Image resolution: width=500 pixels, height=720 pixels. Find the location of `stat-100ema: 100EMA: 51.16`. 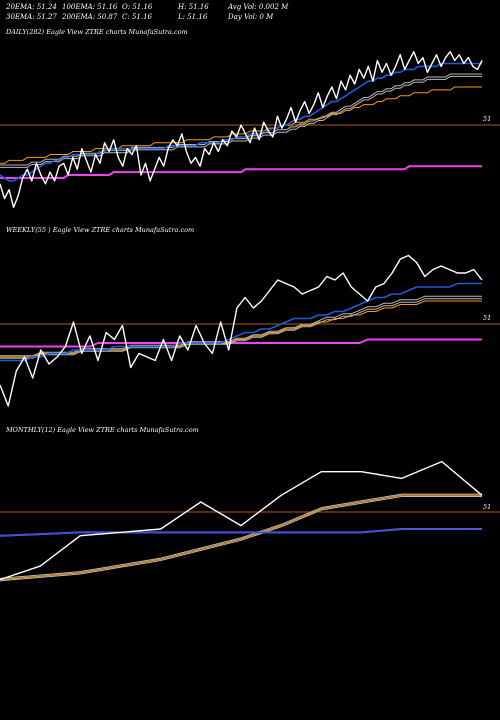

stat-100ema: 100EMA: 51.16 is located at coordinates (90, 7).